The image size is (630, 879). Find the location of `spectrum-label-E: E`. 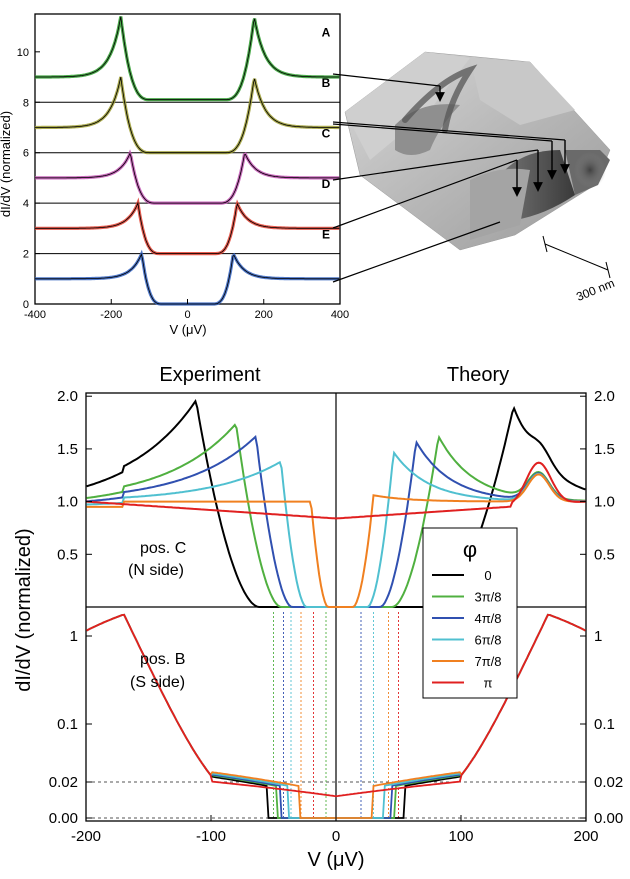

spectrum-label-E: E is located at coordinates (326, 234).